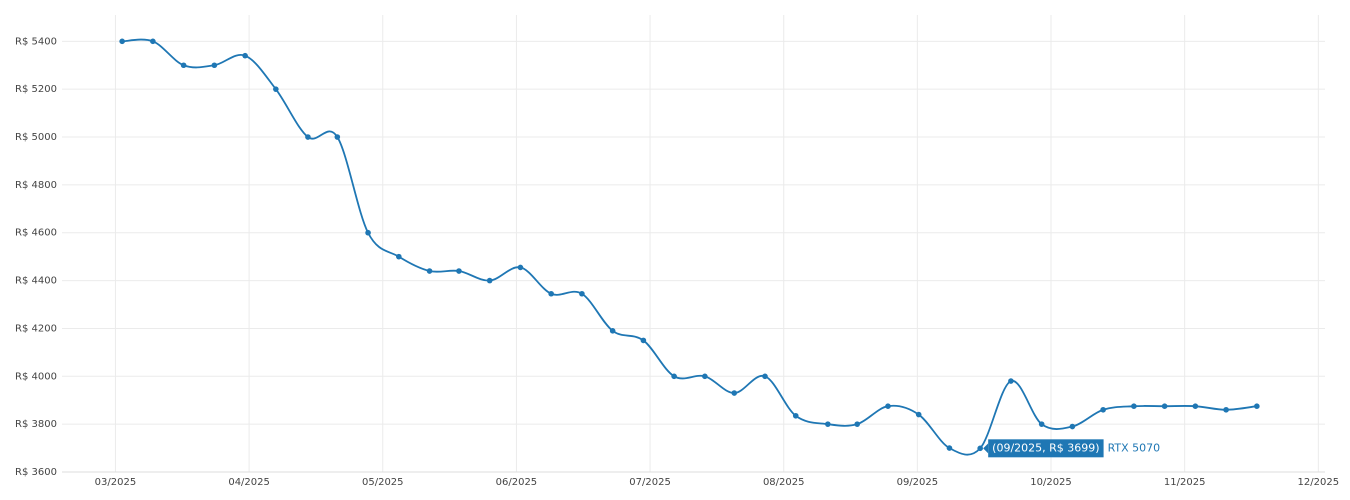 The height and width of the screenshot is (500, 1350). What do you see at coordinates (36, 89) in the screenshot?
I see `y-tick-label: R$ 5200` at bounding box center [36, 89].